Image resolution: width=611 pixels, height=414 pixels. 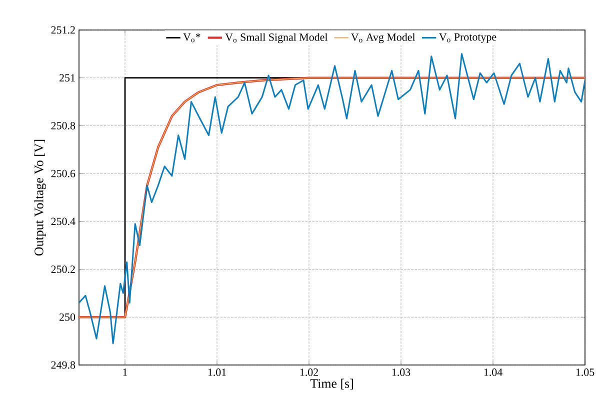 What do you see at coordinates (63, 30) in the screenshot?
I see `y-tick-label: 251.2` at bounding box center [63, 30].